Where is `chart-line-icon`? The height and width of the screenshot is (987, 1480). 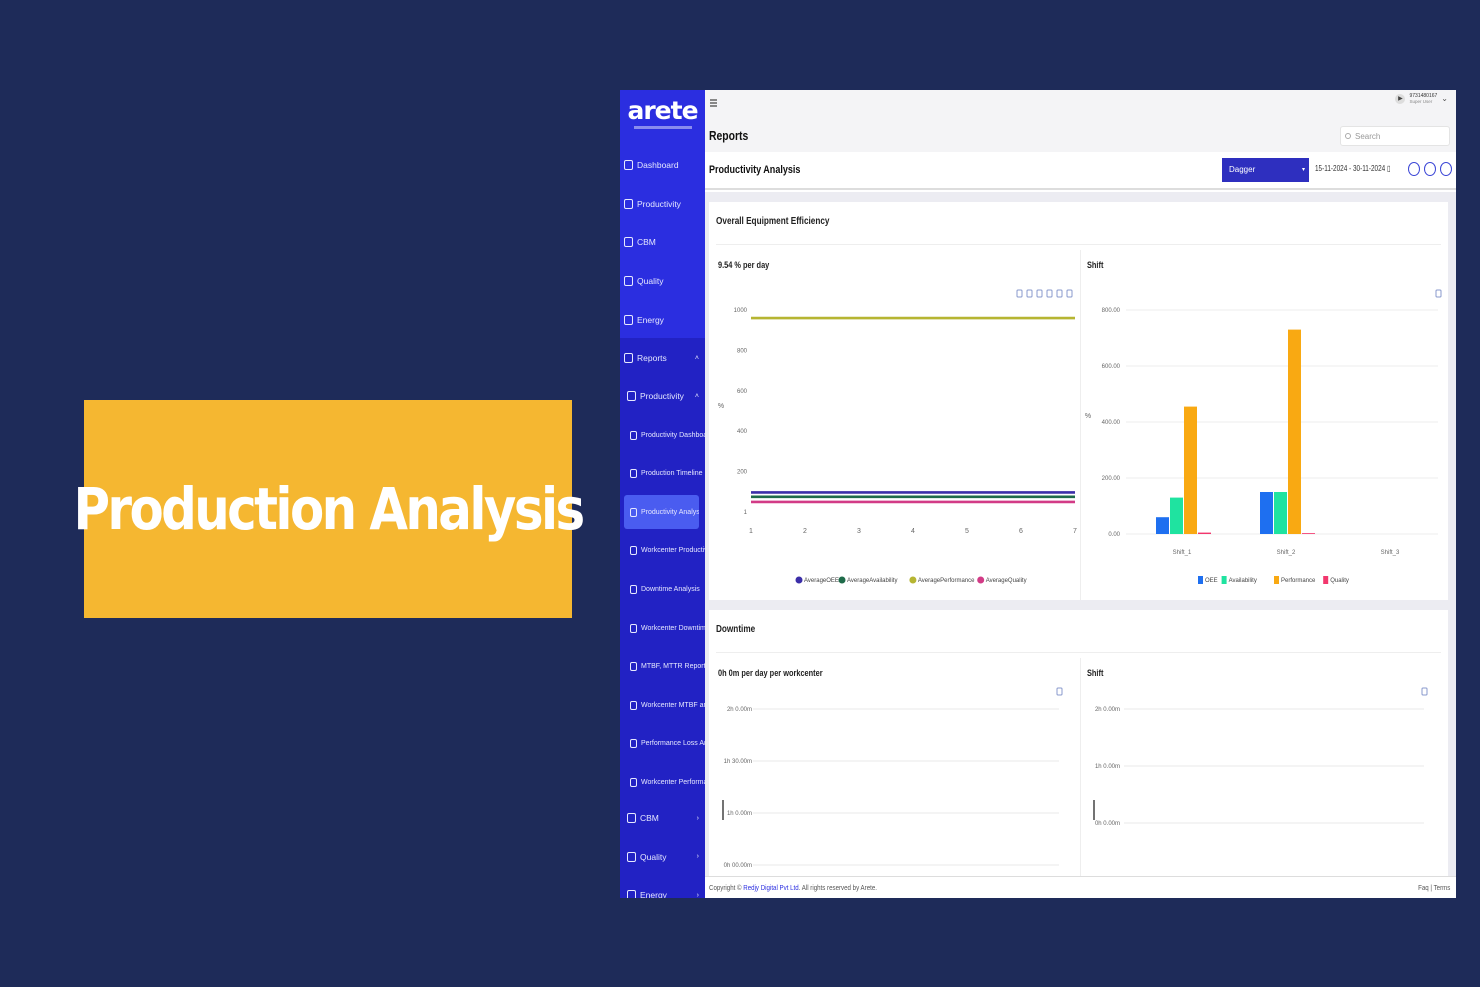
chart-line-icon is located at coordinates (631, 396).